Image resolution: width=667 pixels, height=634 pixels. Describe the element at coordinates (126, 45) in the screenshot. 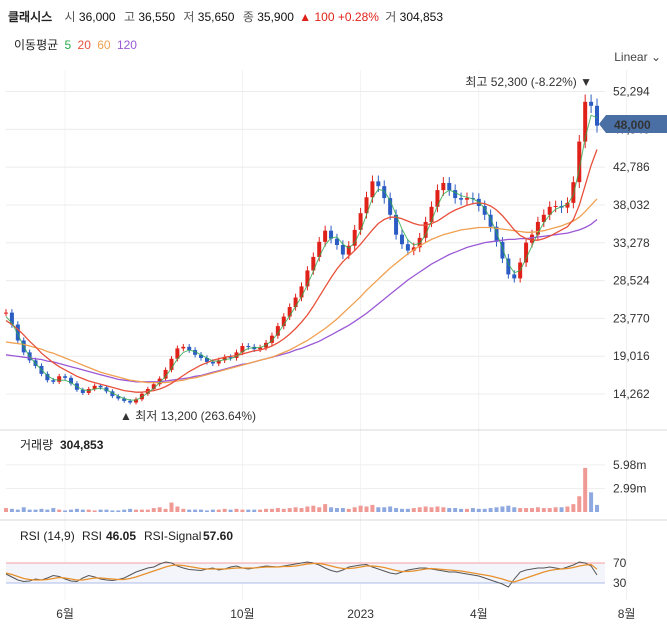

I see `ma-120-period: 120` at that location.